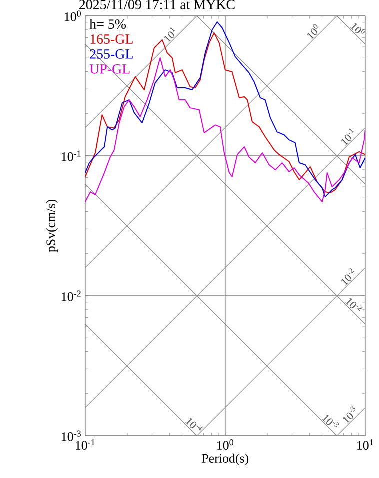  Describe the element at coordinates (110, 69) in the screenshot. I see `series-label: UP-GL` at that location.